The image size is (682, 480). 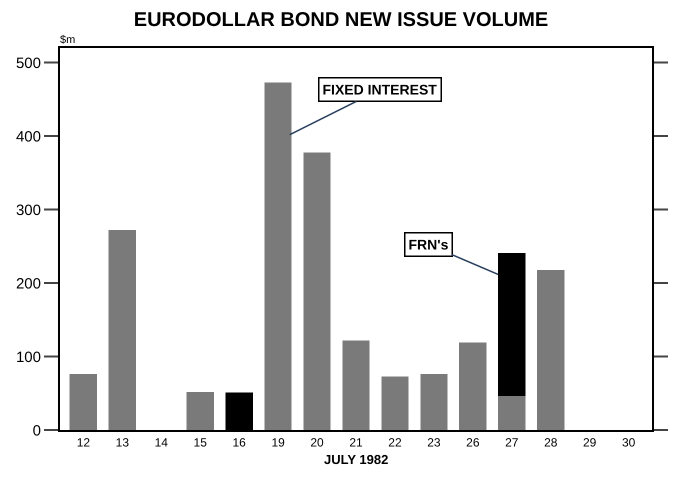 What do you see at coordinates (473, 442) in the screenshot?
I see `x-tick-label: 26` at bounding box center [473, 442].